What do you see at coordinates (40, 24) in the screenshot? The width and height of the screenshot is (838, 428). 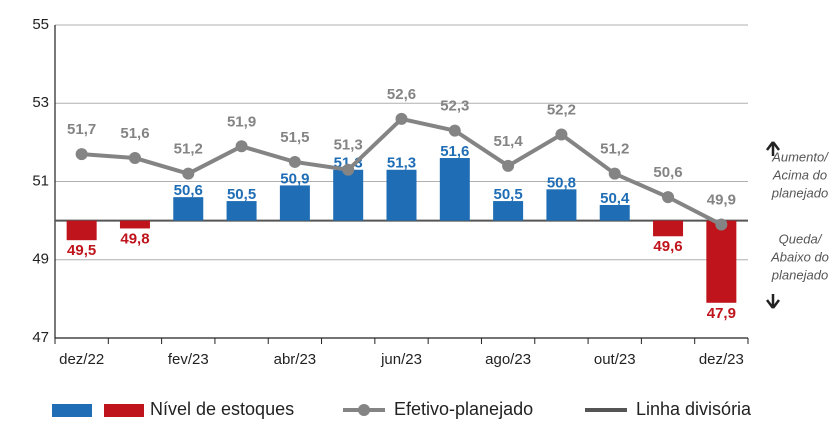 I see `y-tick-label: 55` at bounding box center [40, 24].